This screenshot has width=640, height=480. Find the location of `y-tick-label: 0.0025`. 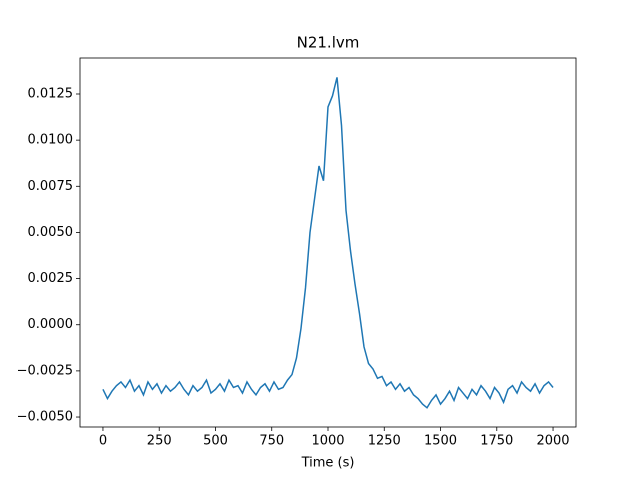

y-tick-label: 0.0025 is located at coordinates (51, 278).